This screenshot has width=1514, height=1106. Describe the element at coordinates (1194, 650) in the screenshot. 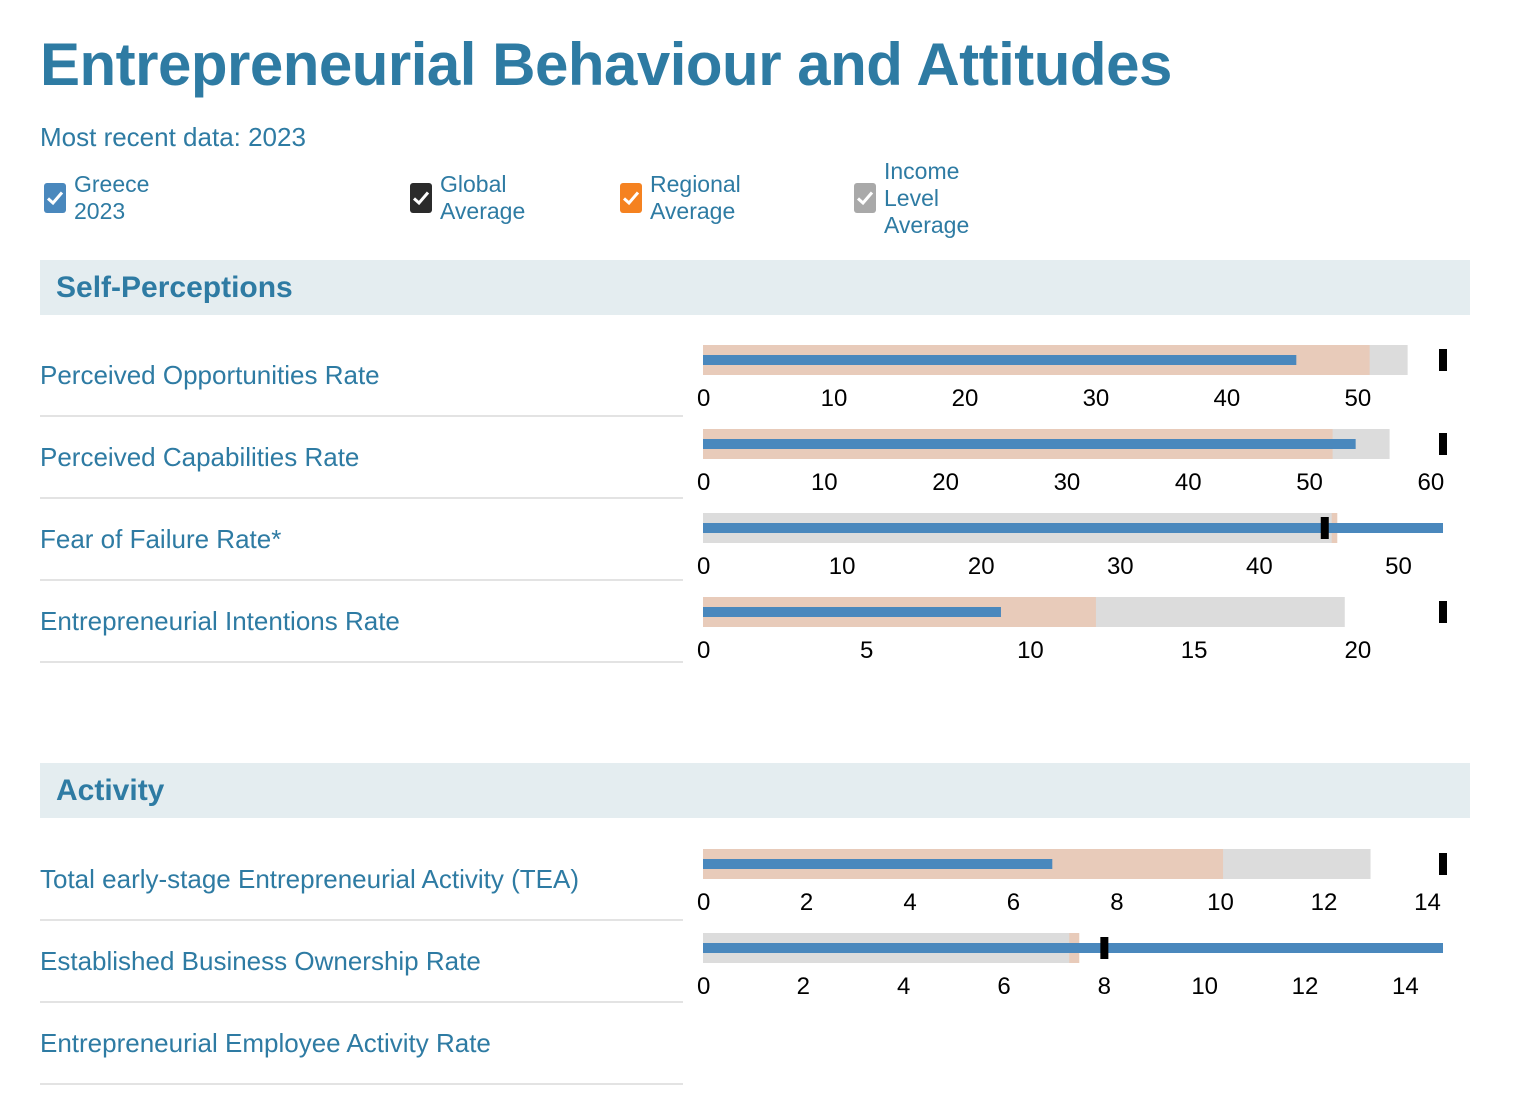

I see `axis-tick-label: 15` at that location.